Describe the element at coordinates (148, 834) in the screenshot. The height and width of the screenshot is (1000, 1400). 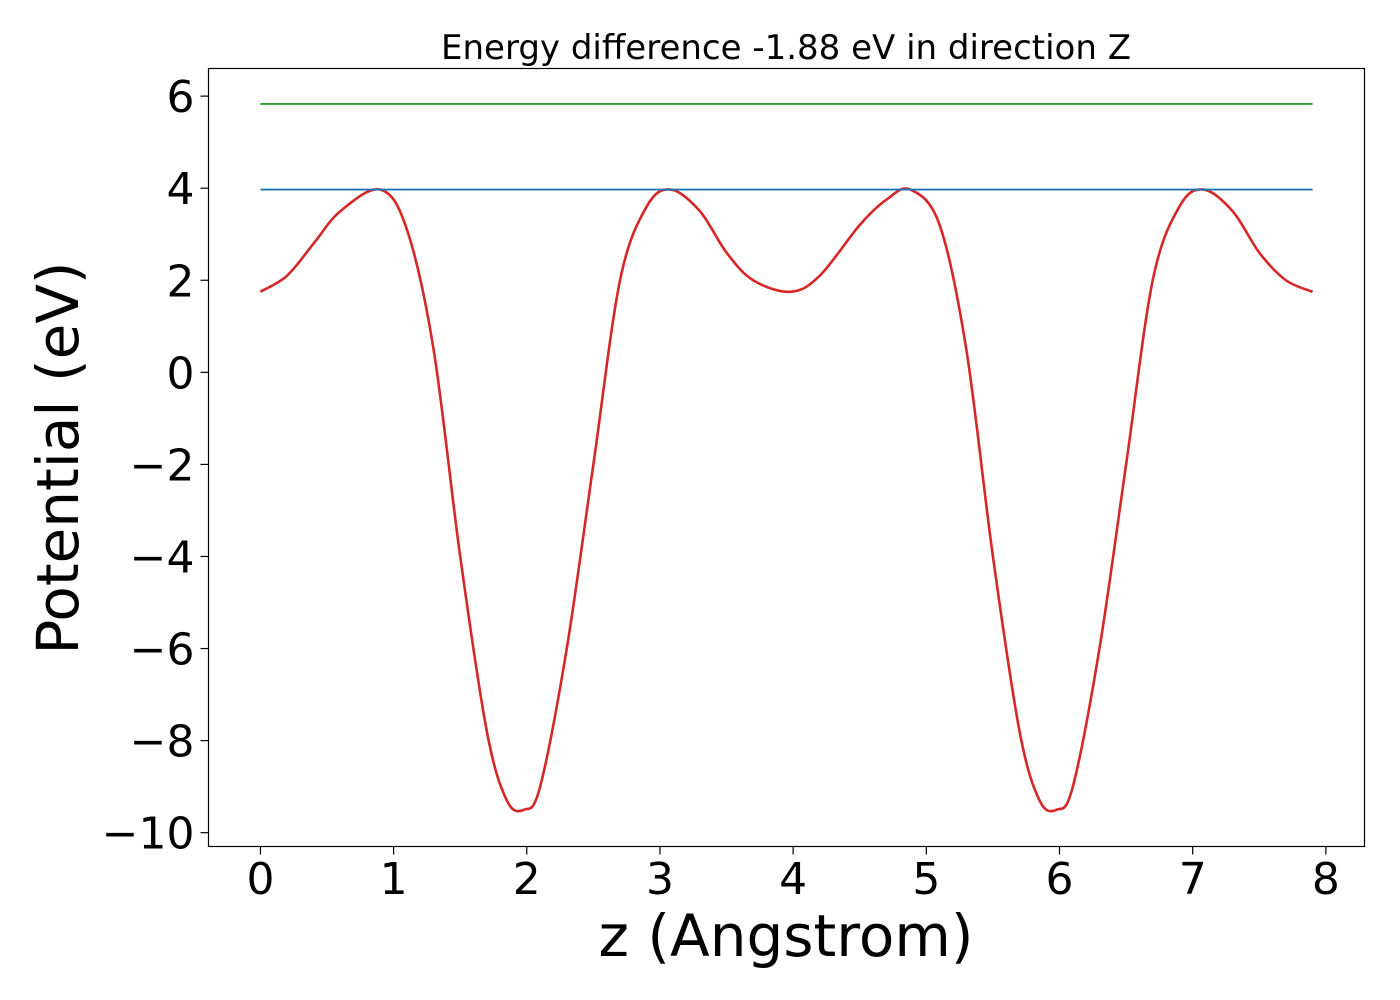
I see `y-tick-label: −10` at that location.